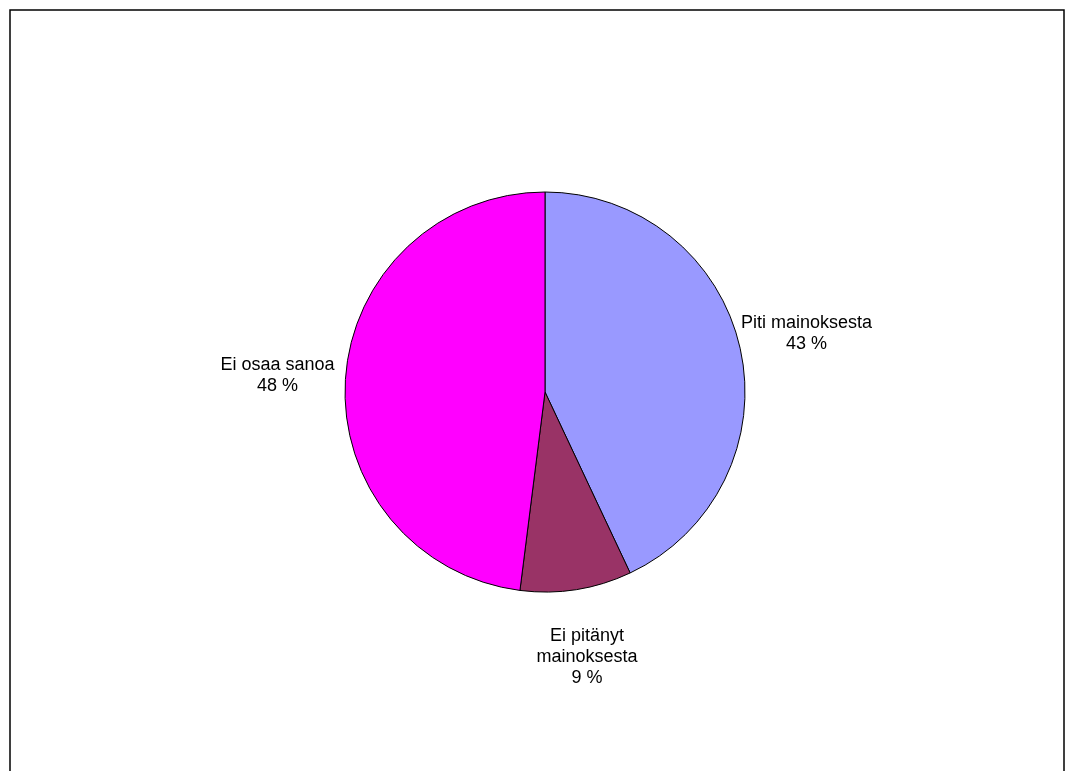 This screenshot has height=771, width=1074. What do you see at coordinates (807, 321) in the screenshot?
I see `slice-label: Piti mainoksesta` at bounding box center [807, 321].